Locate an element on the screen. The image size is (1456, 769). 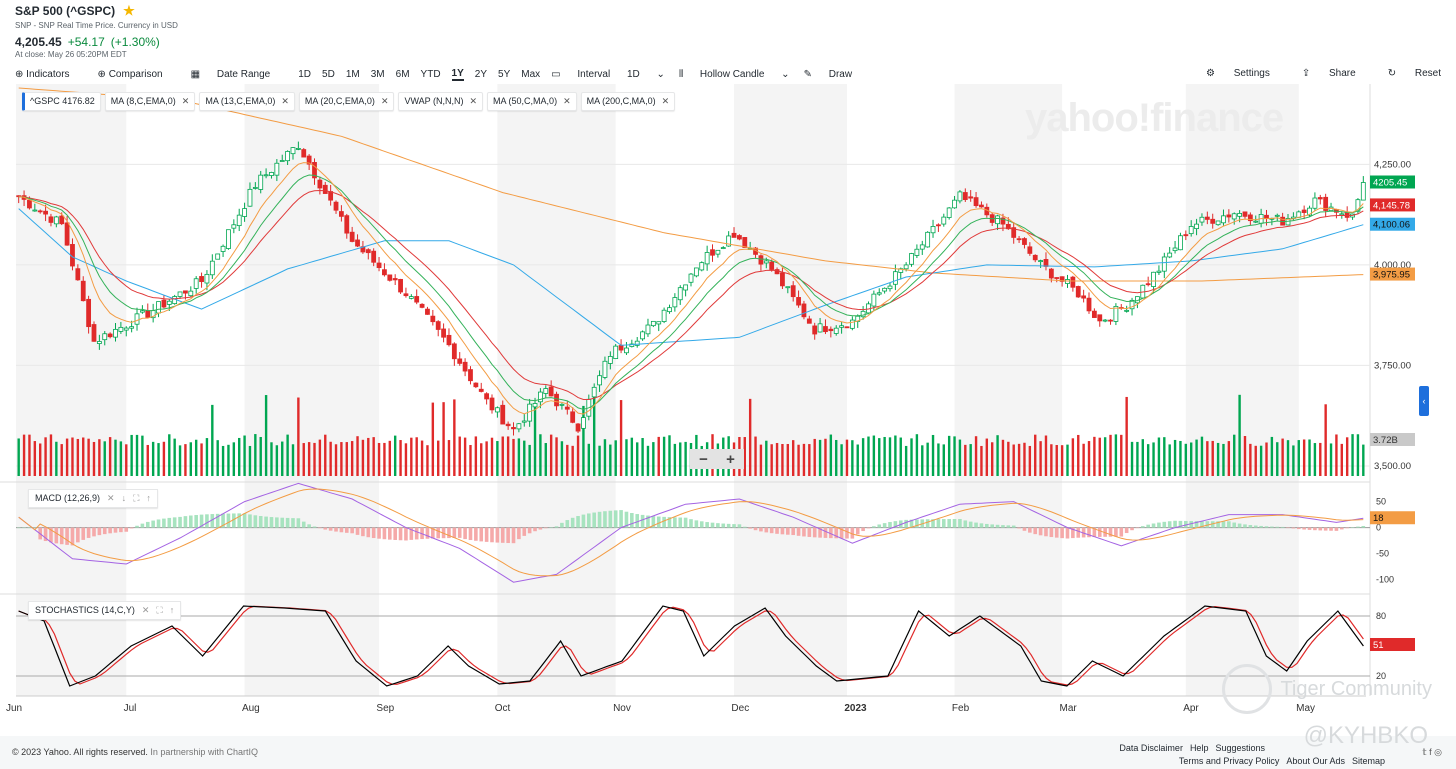
range-1m: 1M is located at coordinates (352, 74).